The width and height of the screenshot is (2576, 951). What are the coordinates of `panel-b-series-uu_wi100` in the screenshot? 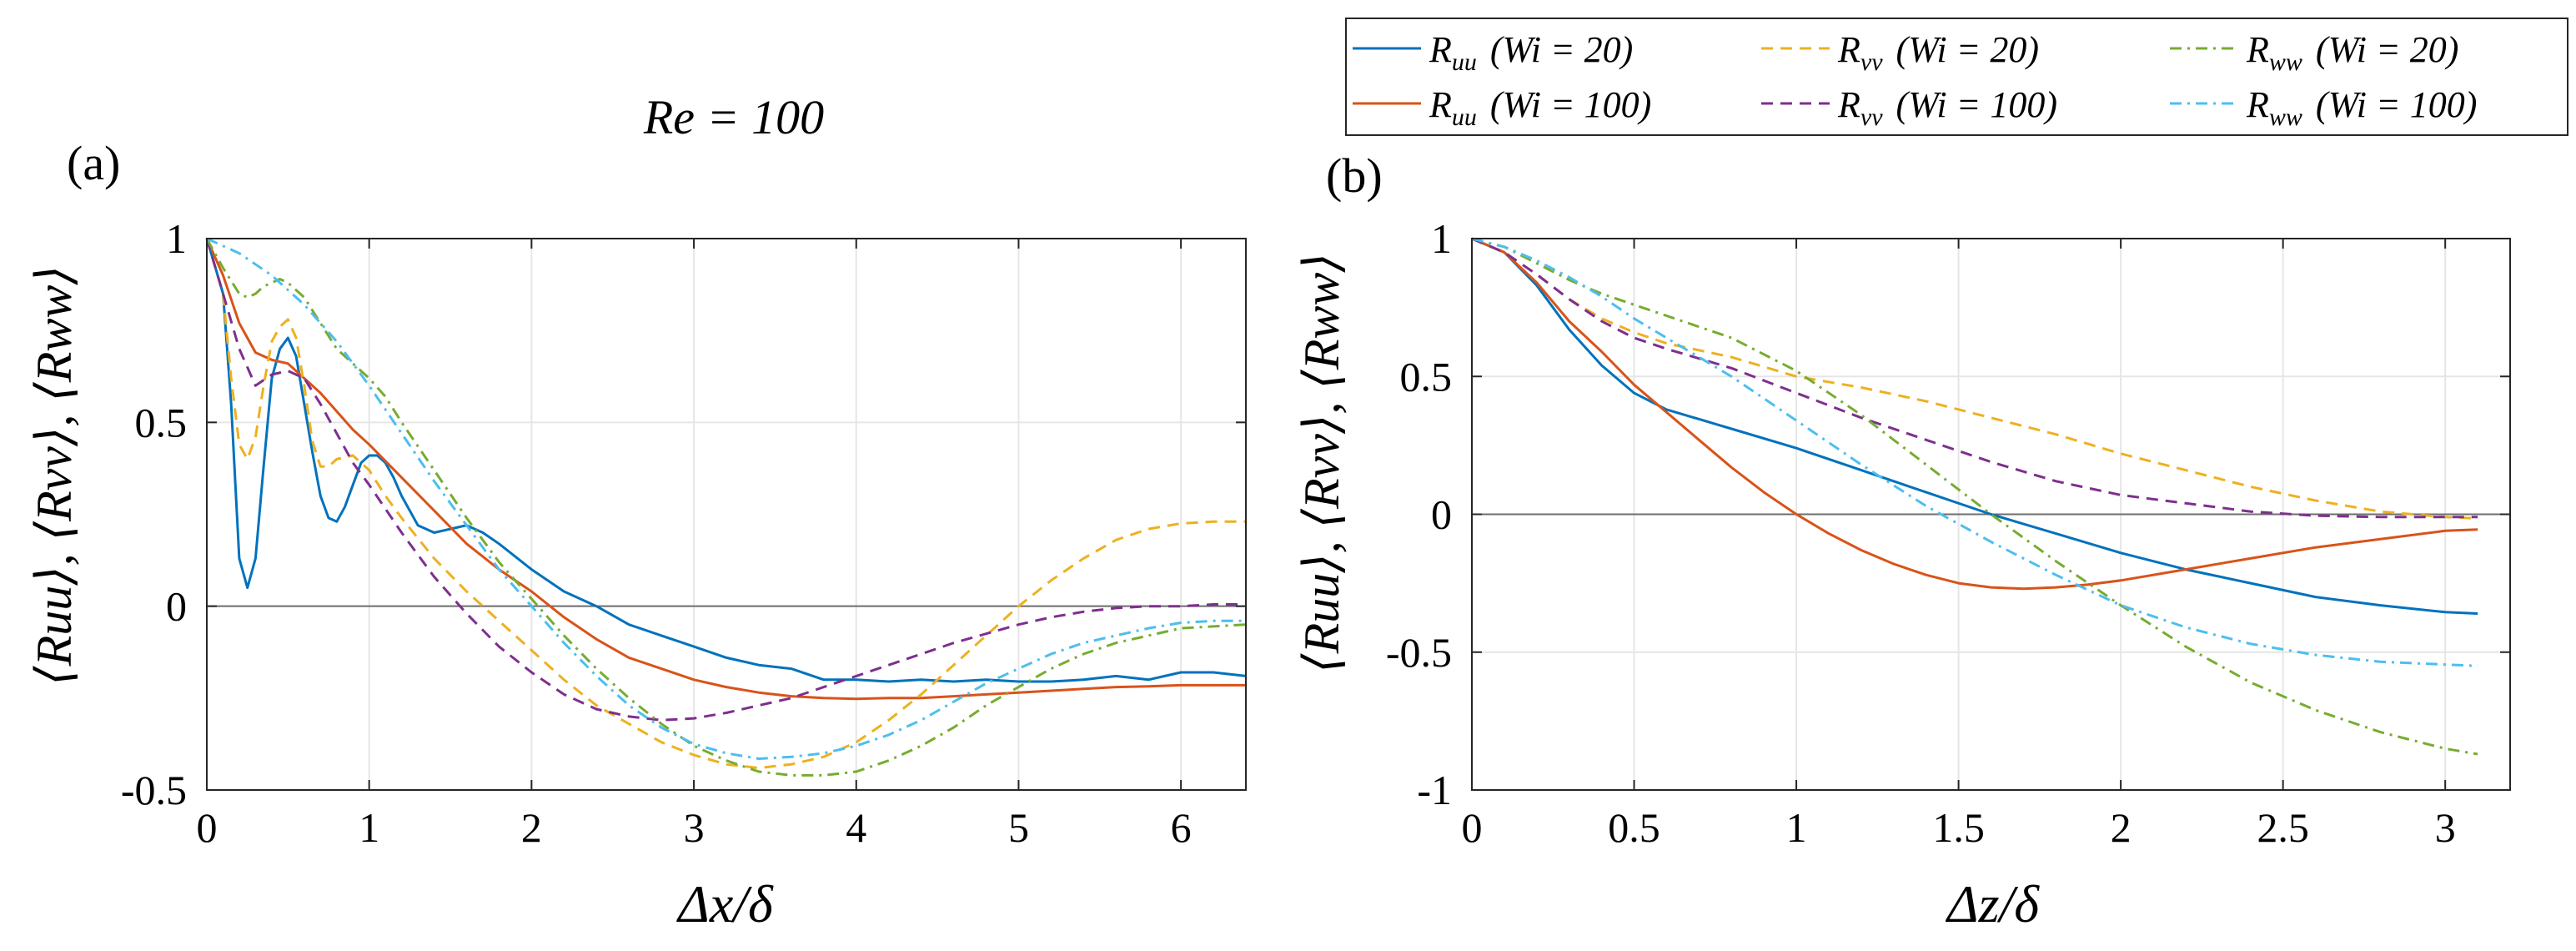 It's located at (1974, 414).